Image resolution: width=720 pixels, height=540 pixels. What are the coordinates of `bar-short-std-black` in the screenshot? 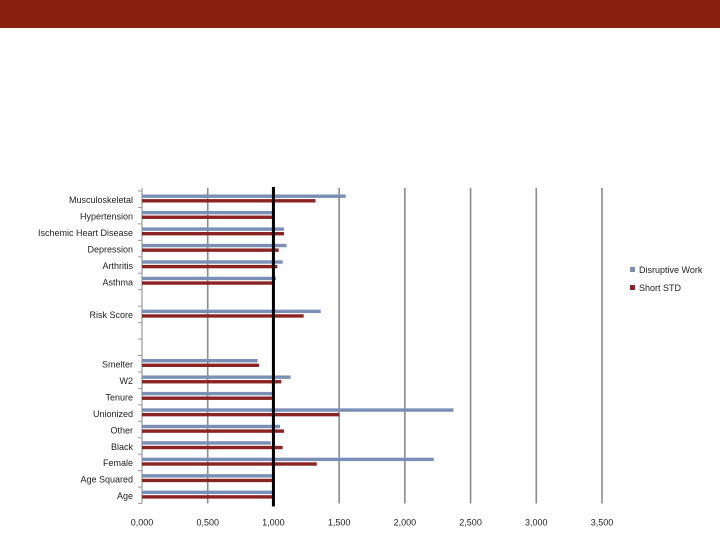 It's located at (212, 447).